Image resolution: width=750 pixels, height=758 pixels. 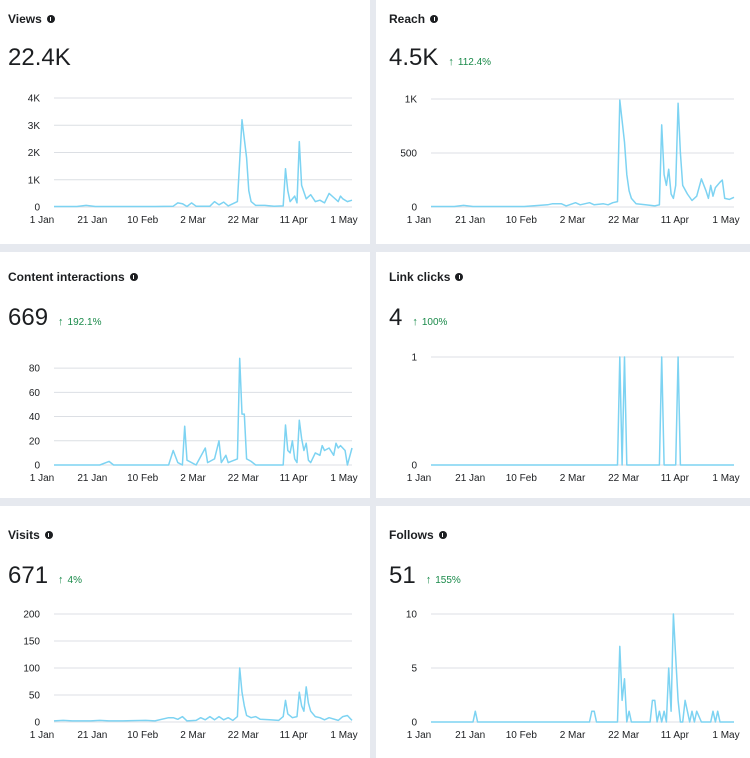 I want to click on y-tick-label: 150, so click(x=31, y=642).